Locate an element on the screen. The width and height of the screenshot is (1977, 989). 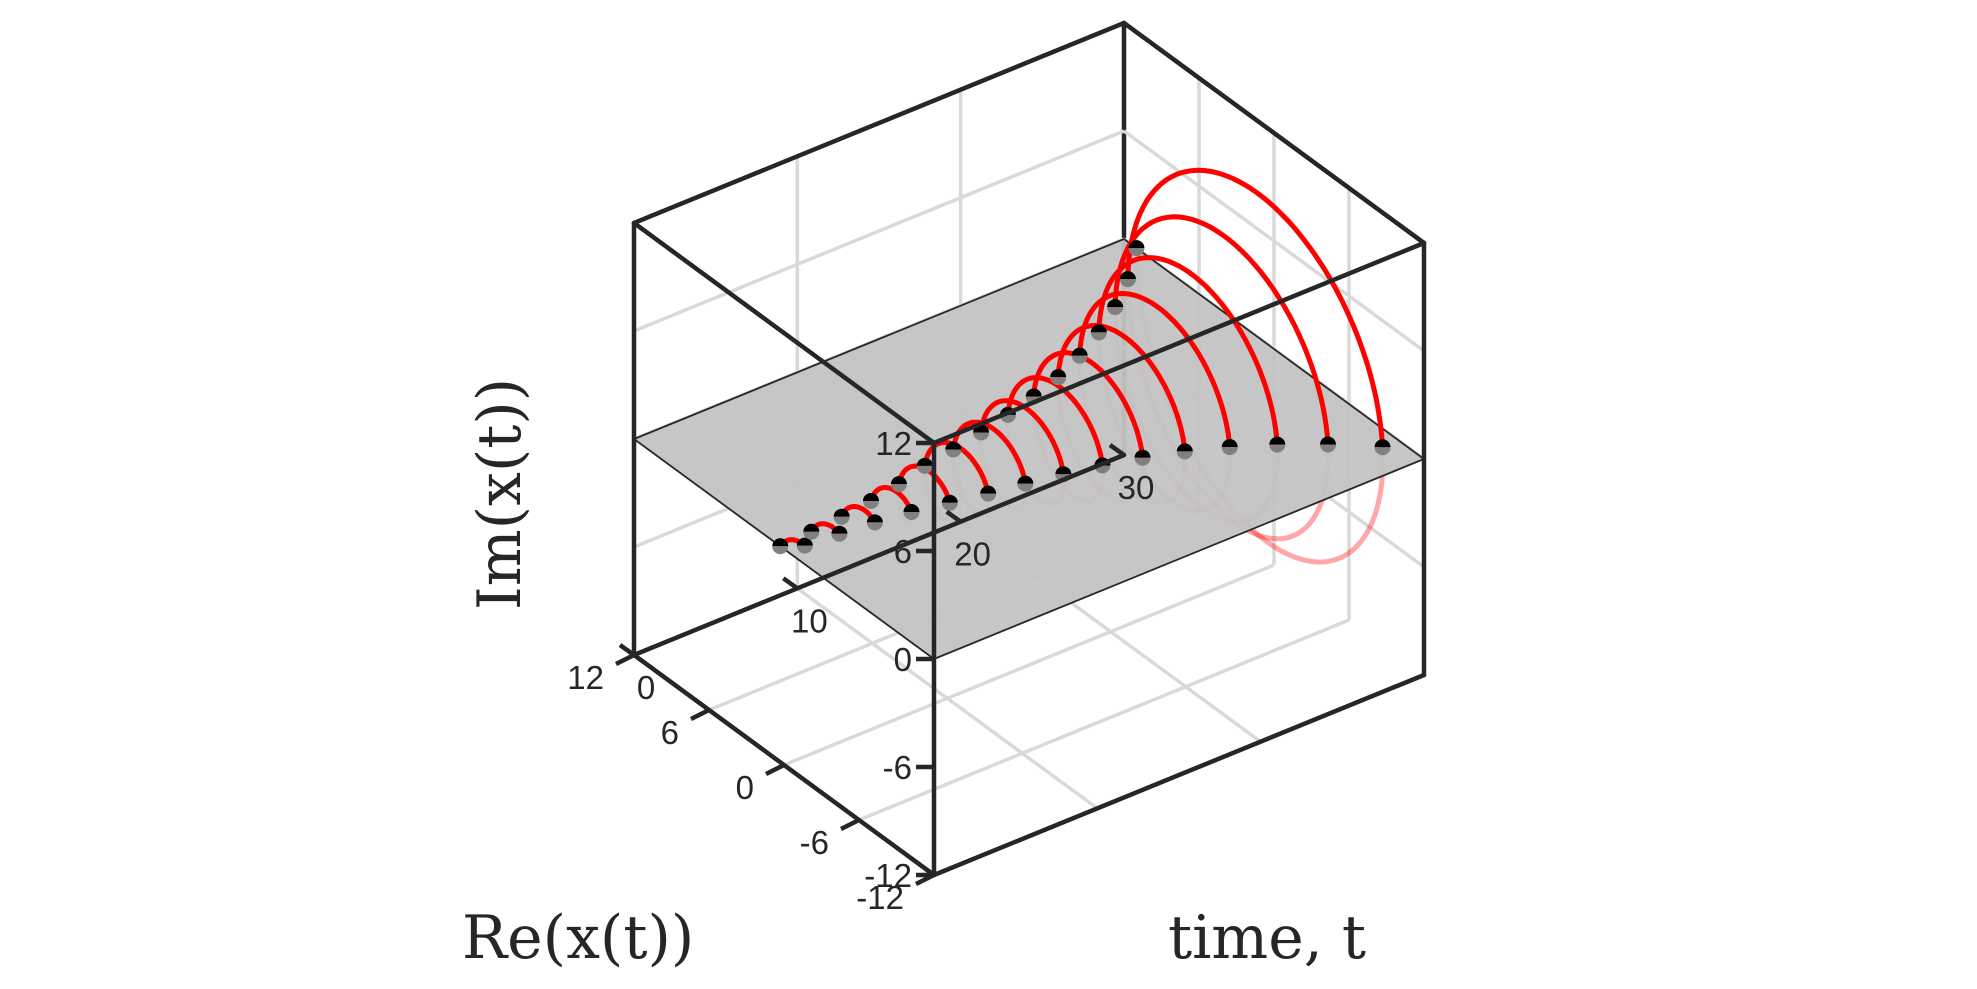
im-tick-label: 0 is located at coordinates (903, 659).